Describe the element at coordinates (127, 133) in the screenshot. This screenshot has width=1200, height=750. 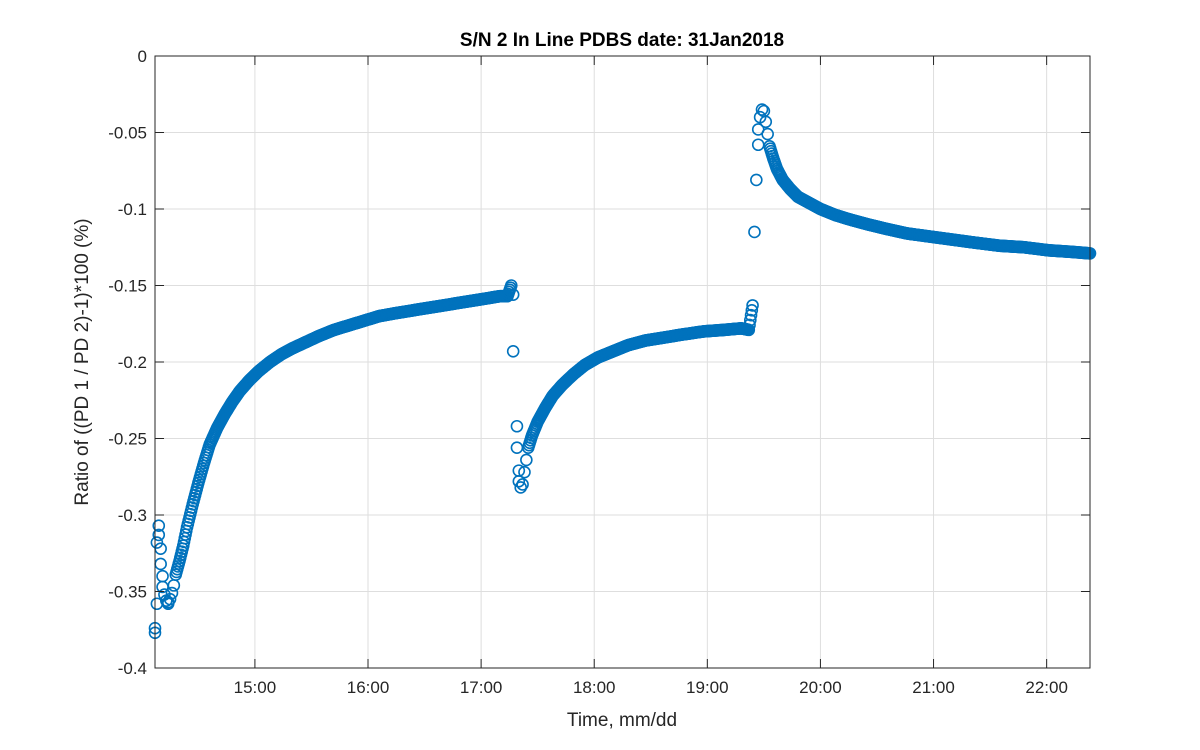
I see `y-tick-label: -0.05` at that location.